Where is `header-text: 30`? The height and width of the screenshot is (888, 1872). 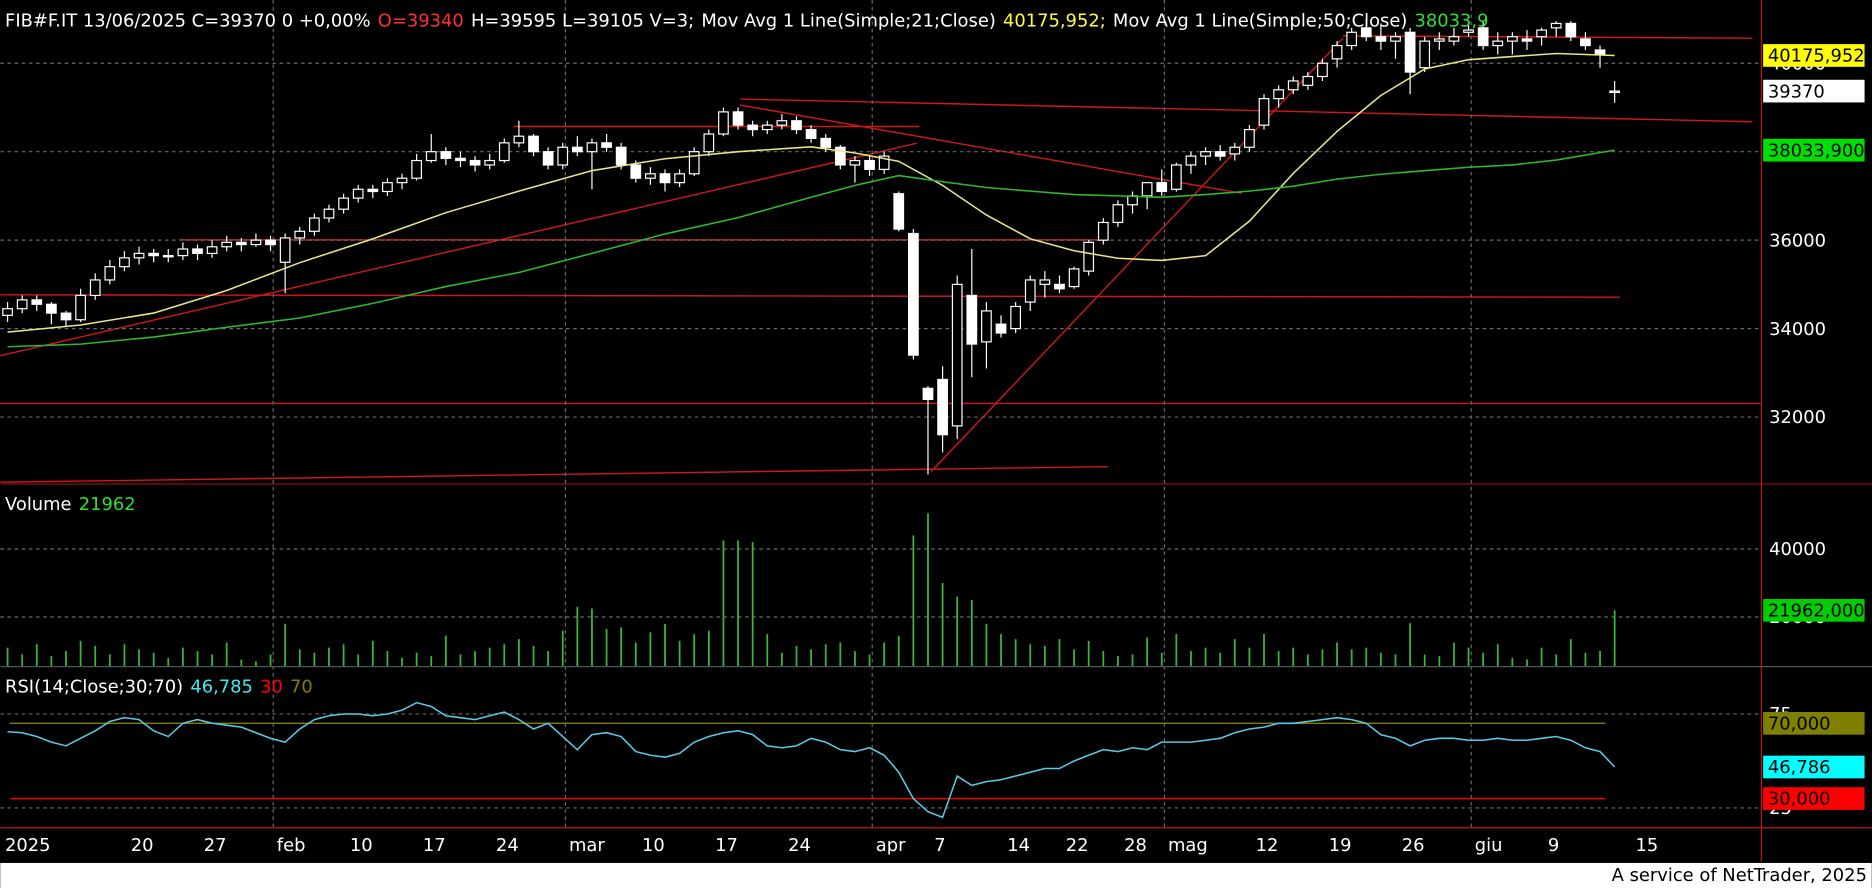 header-text: 30 is located at coordinates (271, 686).